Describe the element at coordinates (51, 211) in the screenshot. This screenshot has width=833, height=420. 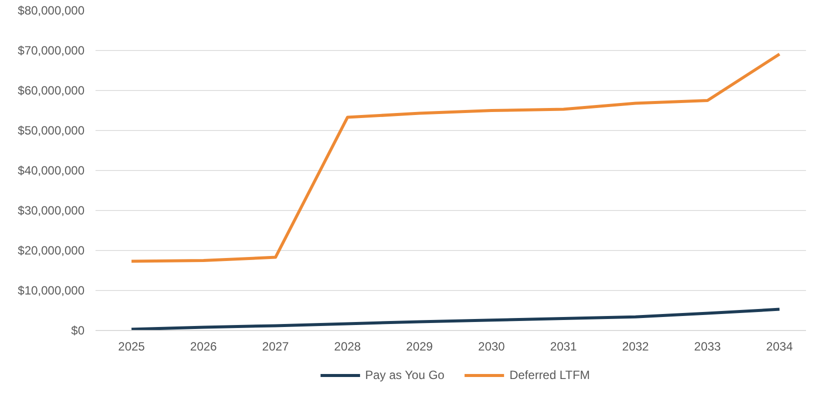
I see `y-tick-label: $30,000,000` at that location.